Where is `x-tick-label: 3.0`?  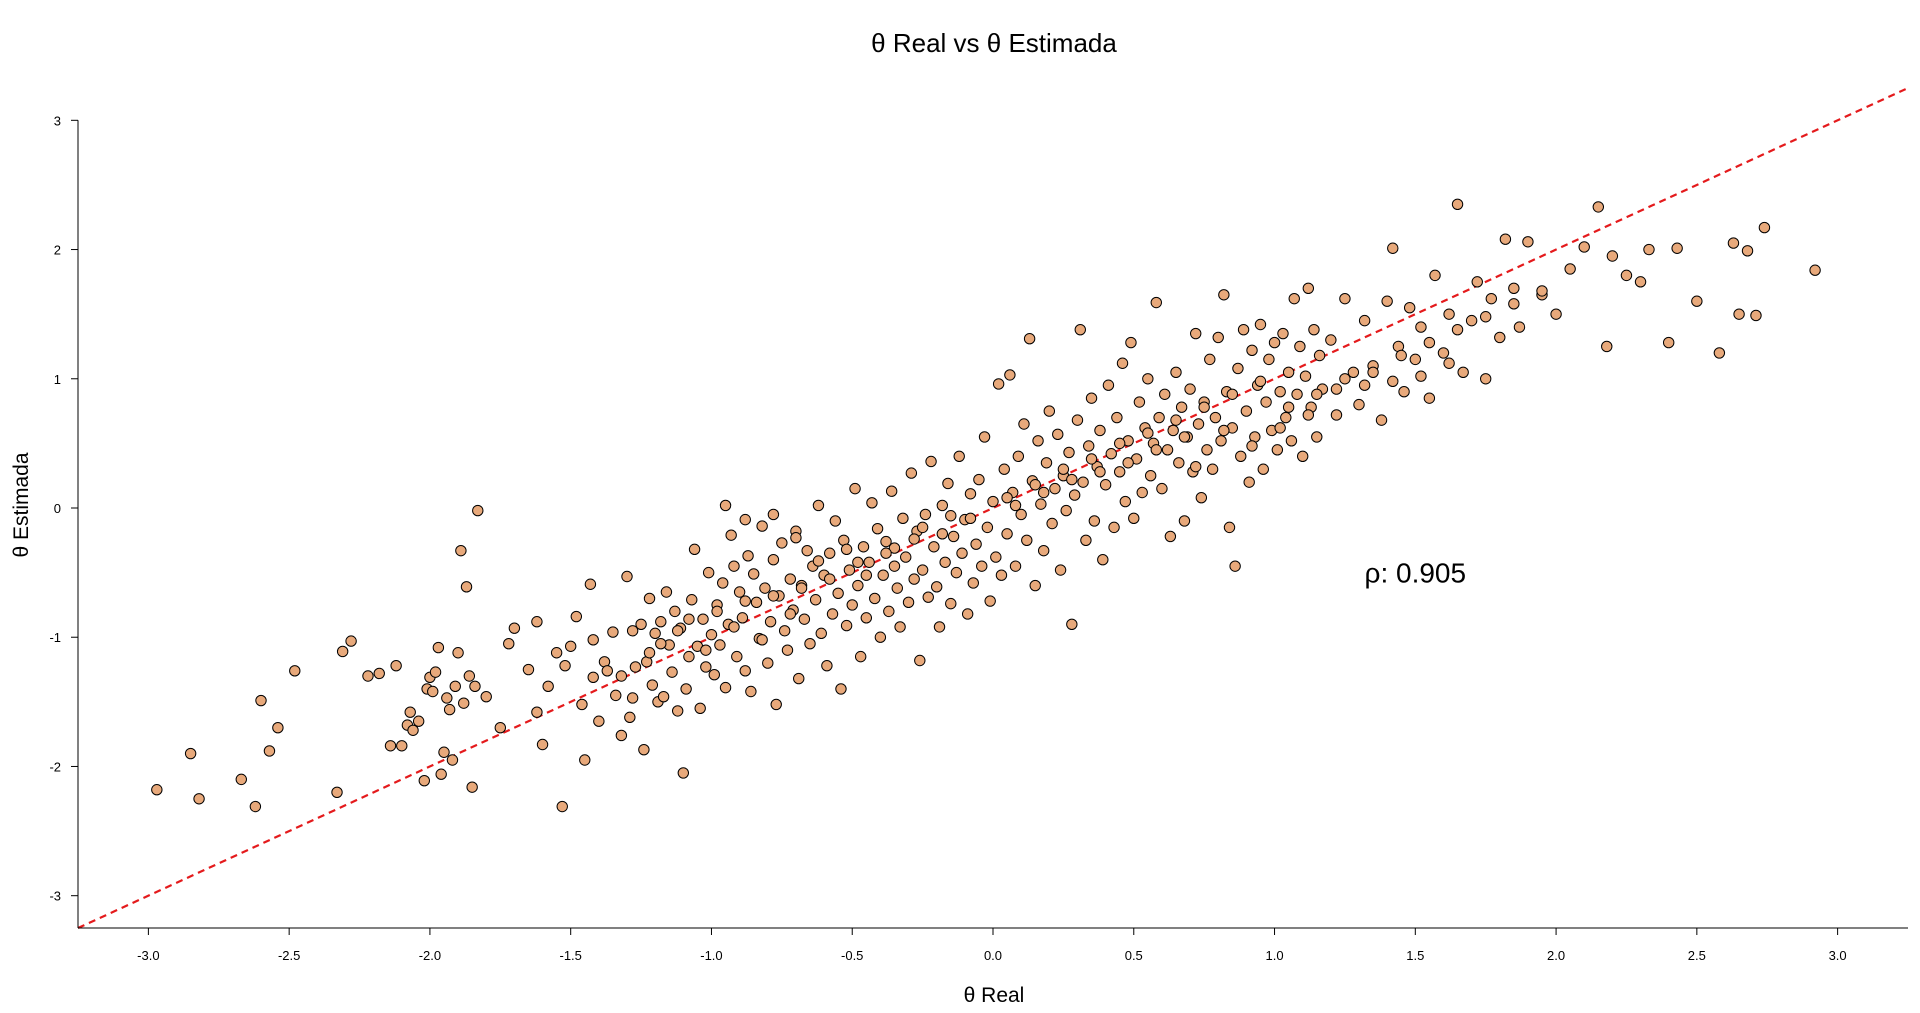 x-tick-label: 3.0 is located at coordinates (1838, 955).